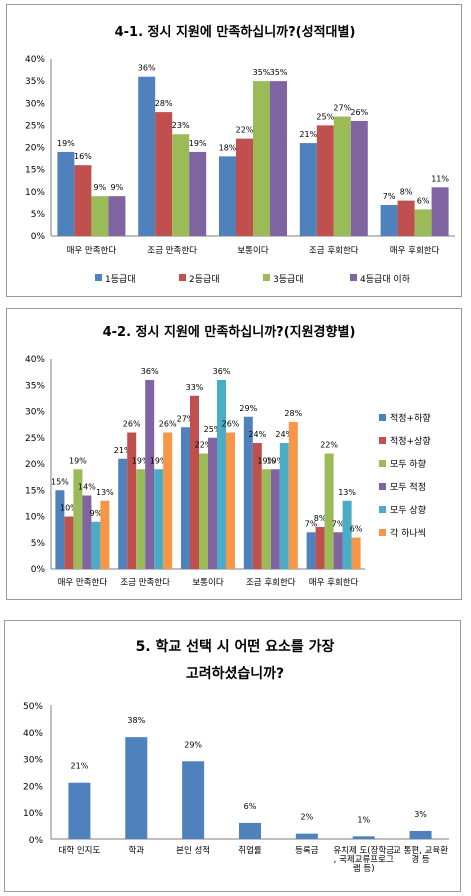 The image size is (471, 896). What do you see at coordinates (252, 250) in the screenshot?
I see `x-tick-label: 보통이다` at bounding box center [252, 250].